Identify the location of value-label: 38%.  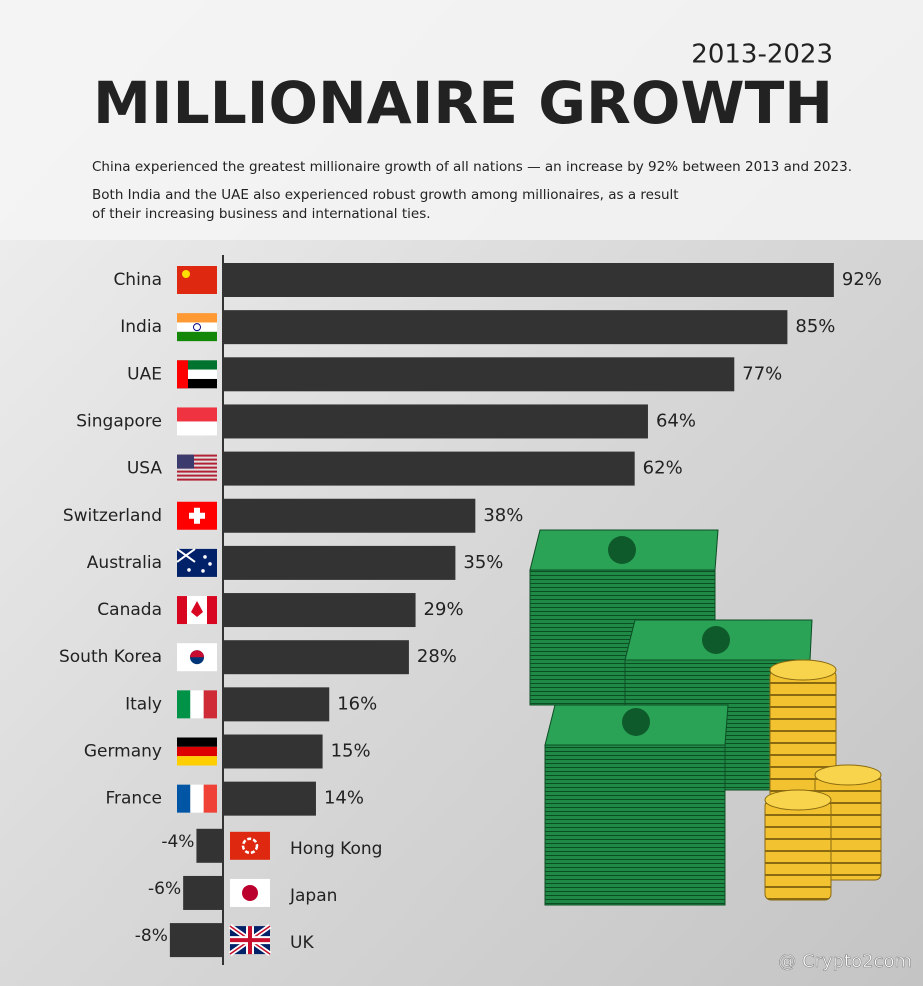
(503, 515).